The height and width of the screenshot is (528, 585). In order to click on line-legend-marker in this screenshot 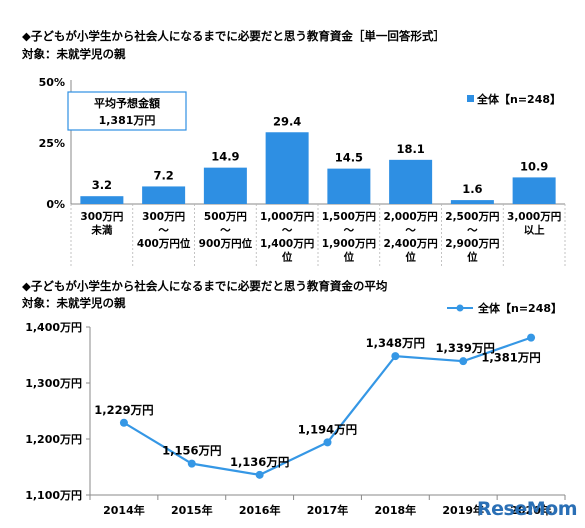, I will do `click(460, 308)`.